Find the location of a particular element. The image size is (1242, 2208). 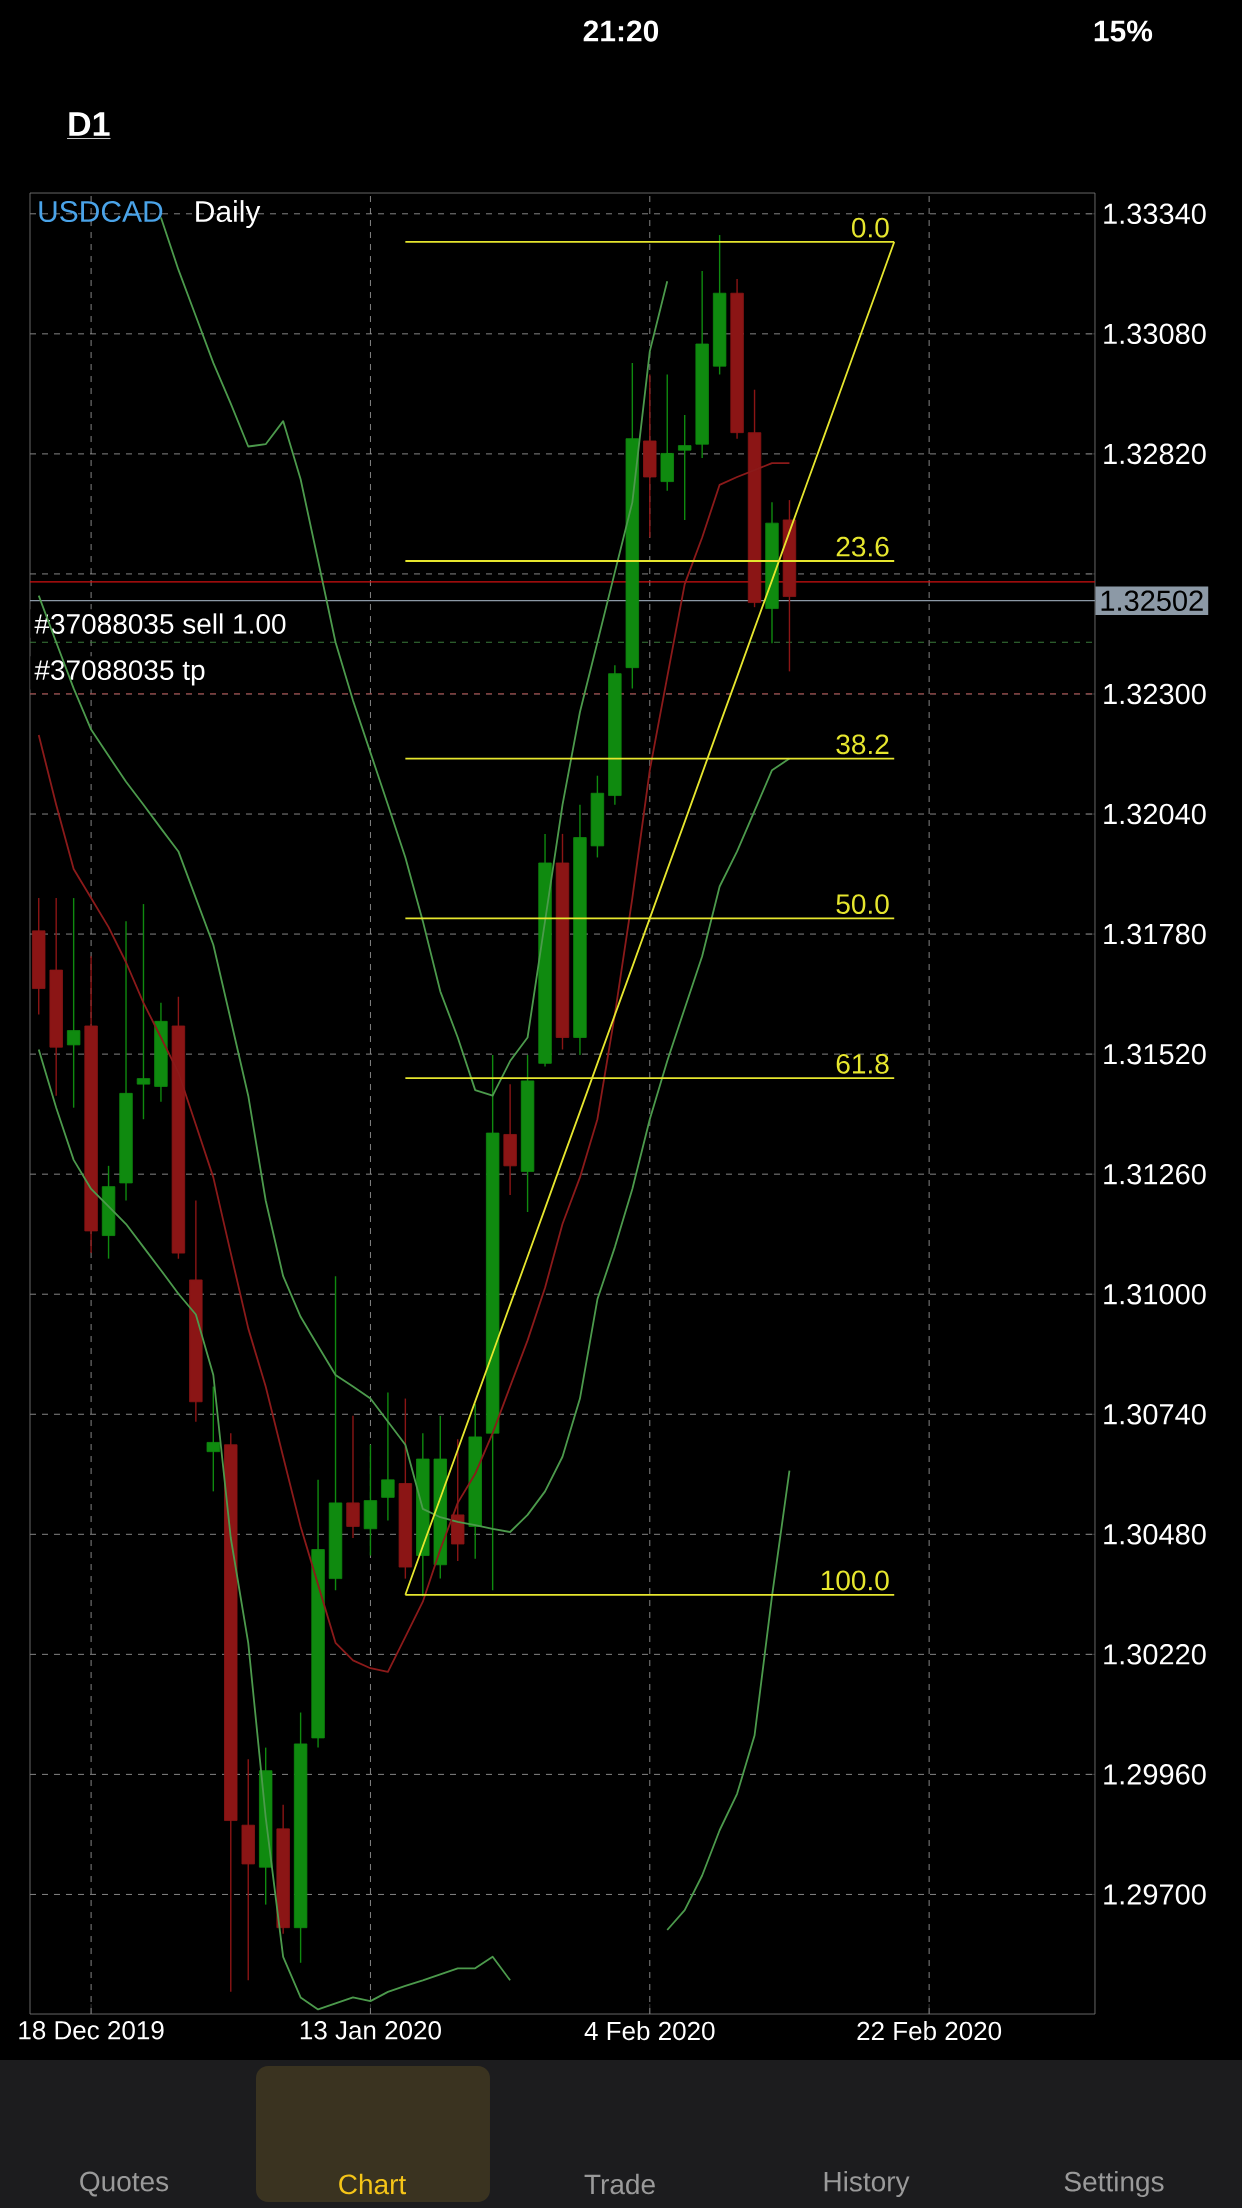

text: Trade is located at coordinates (619, 2184).